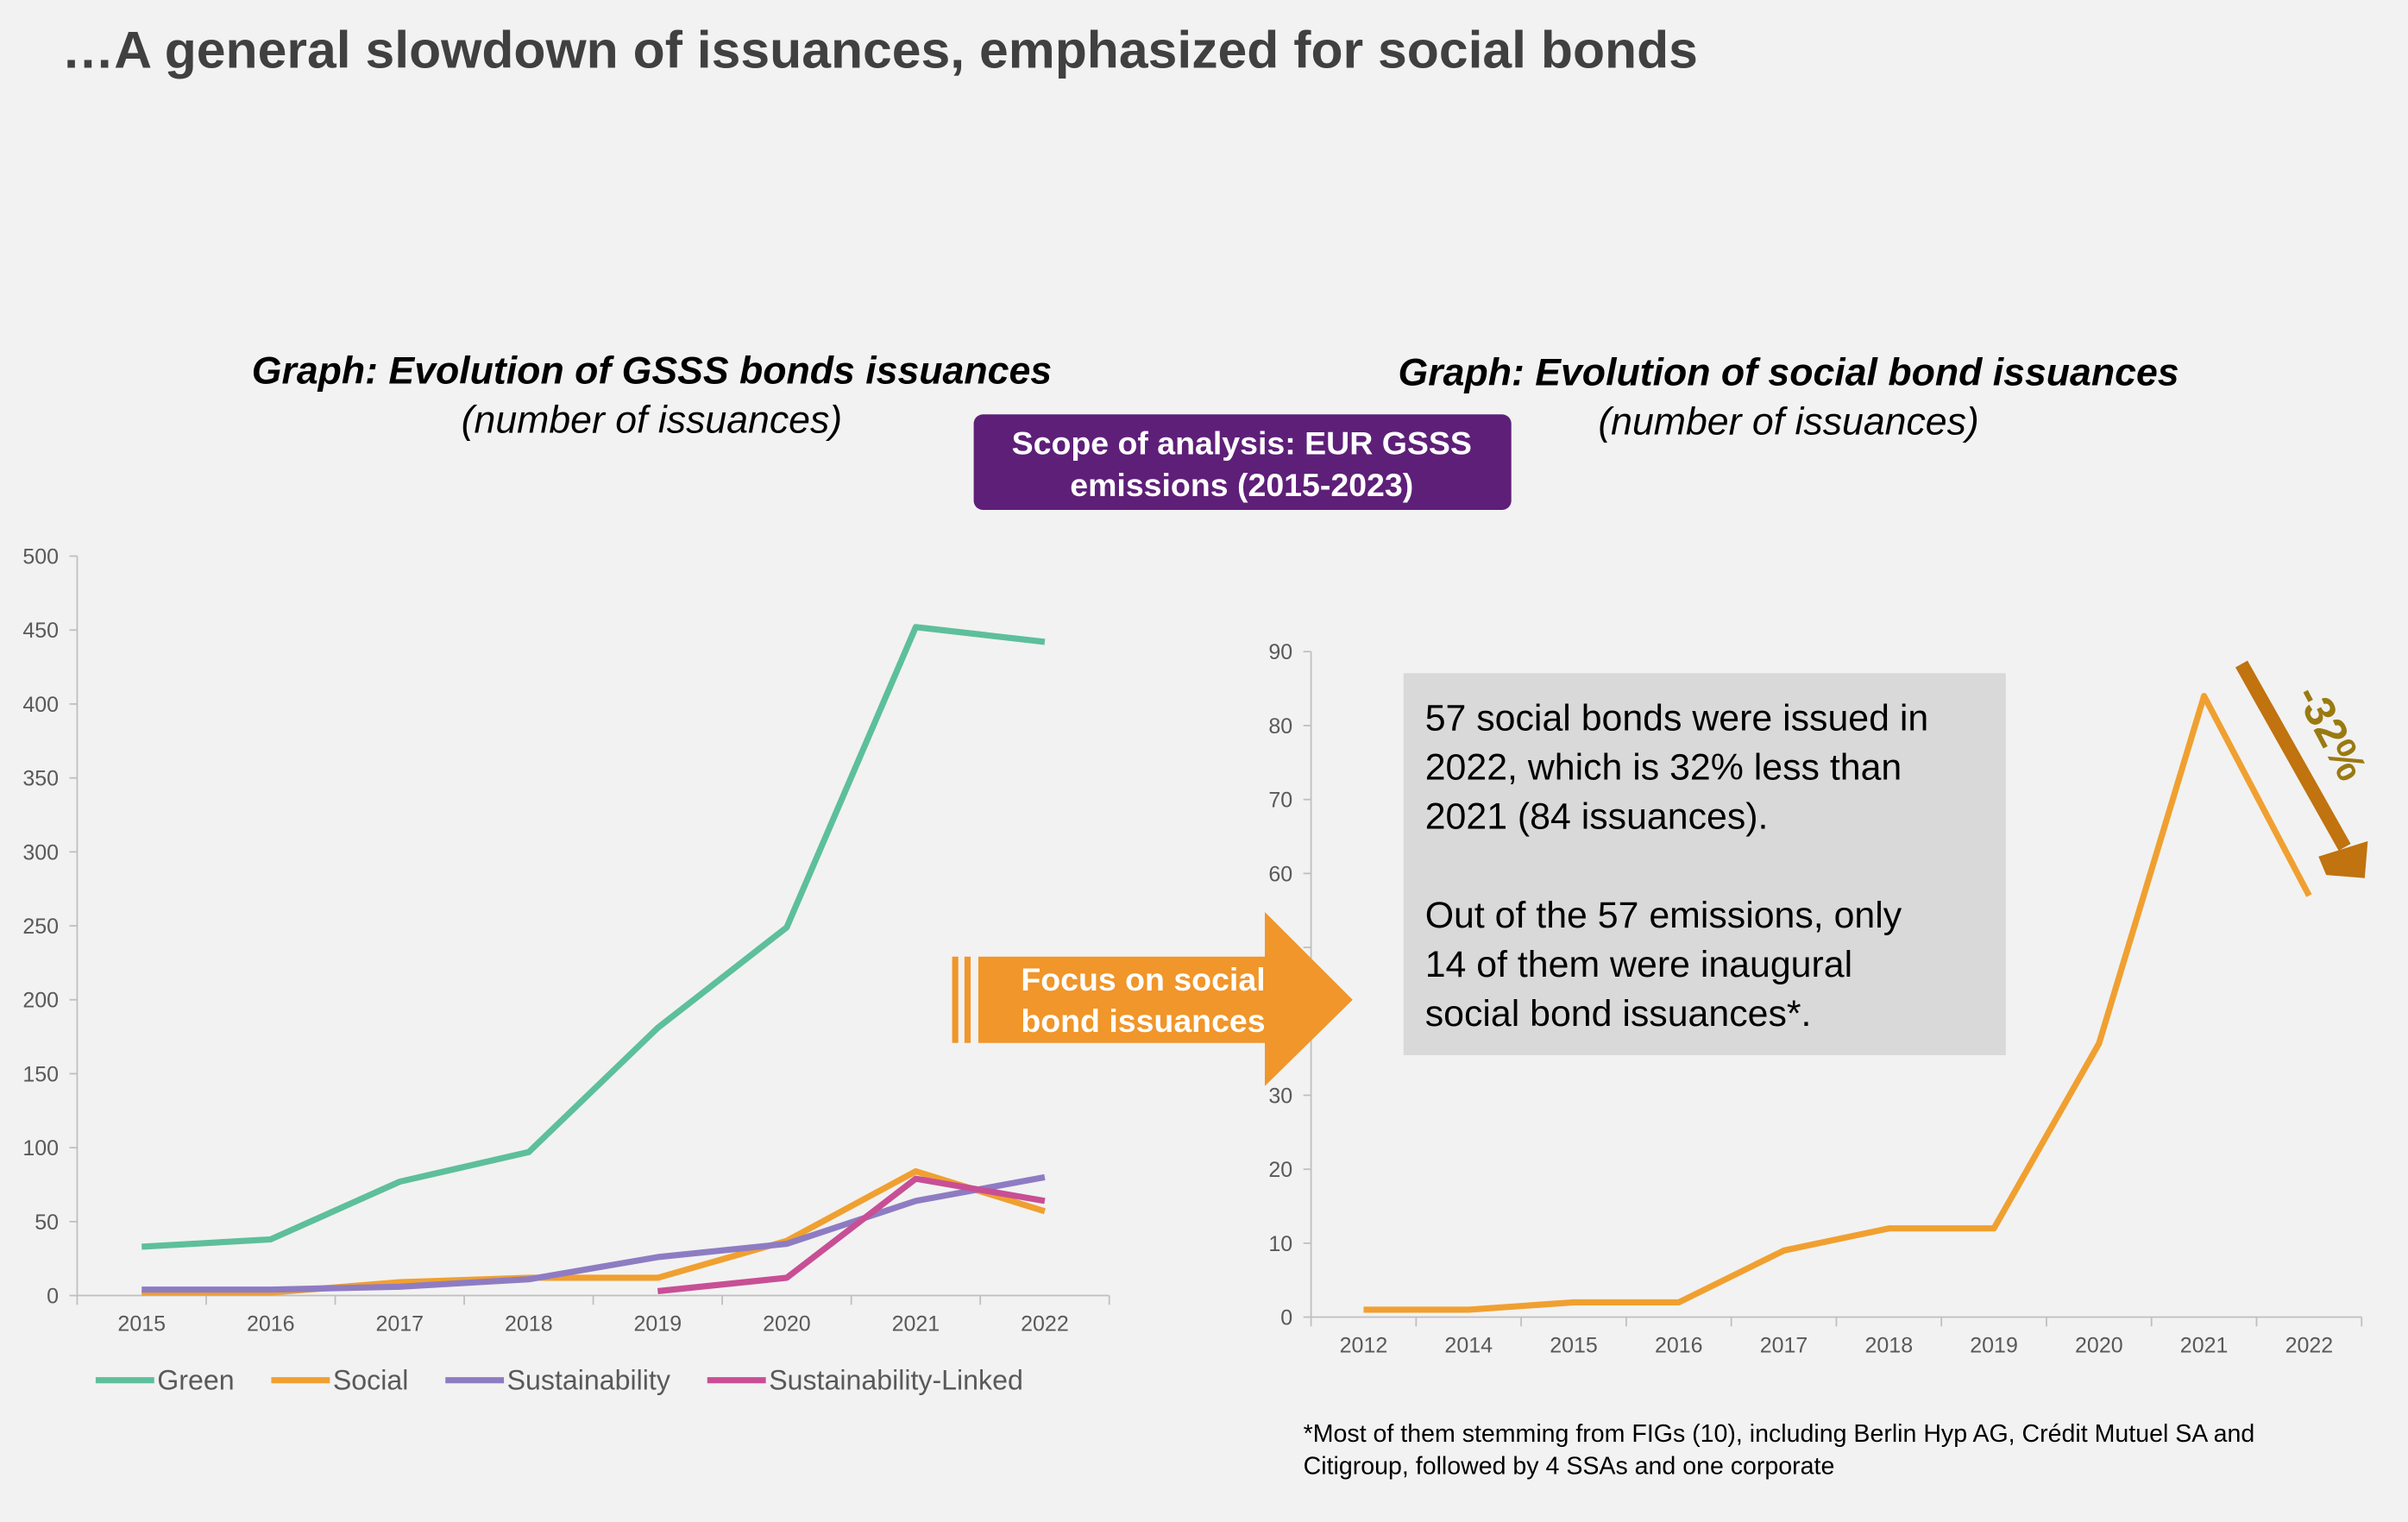 This screenshot has width=2408, height=1522. Describe the element at coordinates (1364, 1346) in the screenshot. I see `x-tick-label: 2012` at that location.